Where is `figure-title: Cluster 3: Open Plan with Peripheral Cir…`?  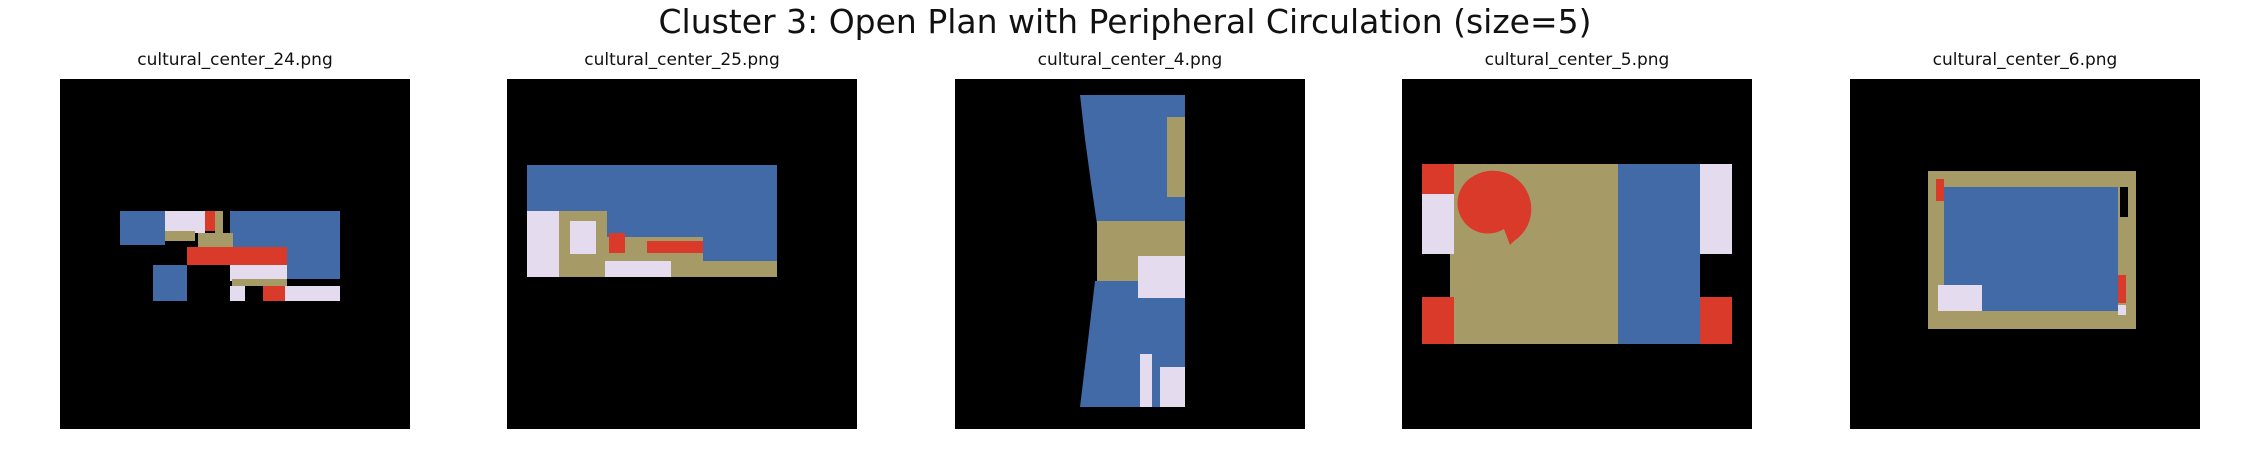 figure-title: Cluster 3: Open Plan with Peripheral Cir… is located at coordinates (1125, 21).